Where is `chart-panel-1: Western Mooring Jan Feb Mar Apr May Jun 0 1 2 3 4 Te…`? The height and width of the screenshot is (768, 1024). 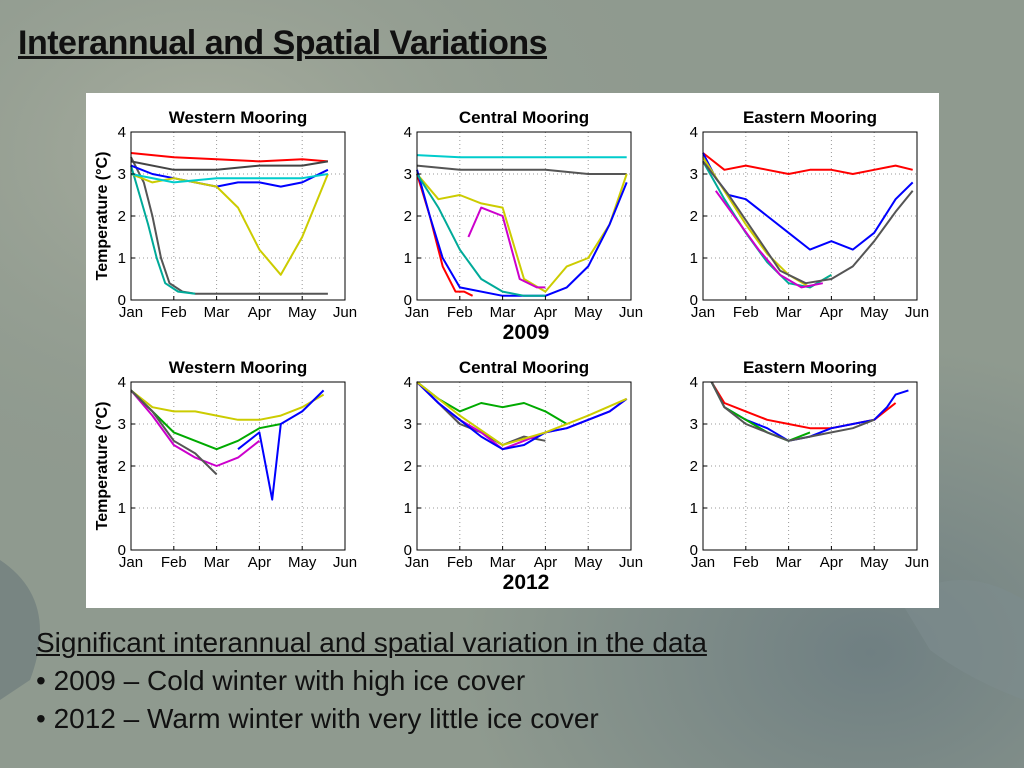 chart-panel-1: Western Mooring Jan Feb Mar Apr May Jun 0 1 2 3 4 Te… is located at coordinates (225, 214).